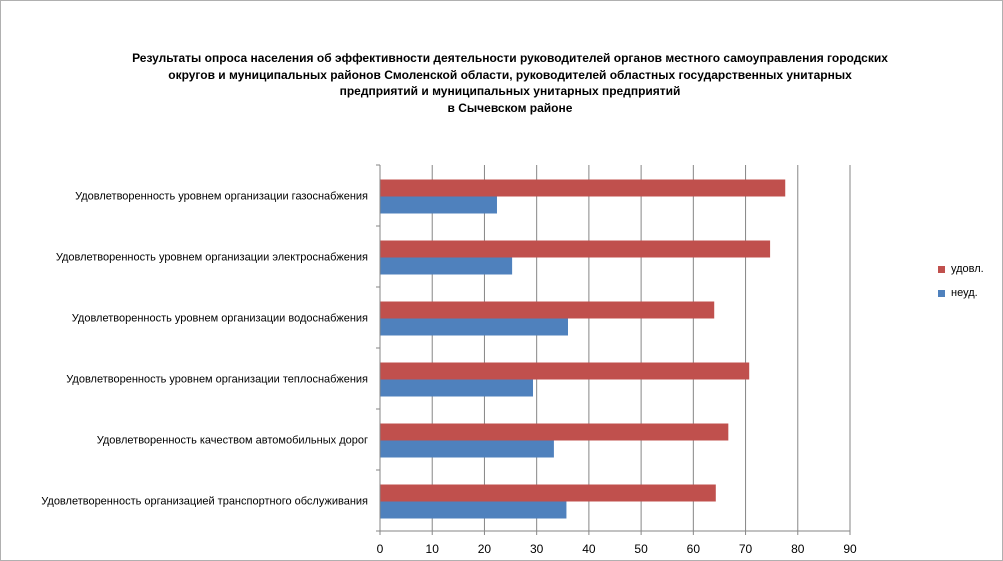 This screenshot has width=1003, height=561. I want to click on x-tick-label: 80, so click(798, 549).